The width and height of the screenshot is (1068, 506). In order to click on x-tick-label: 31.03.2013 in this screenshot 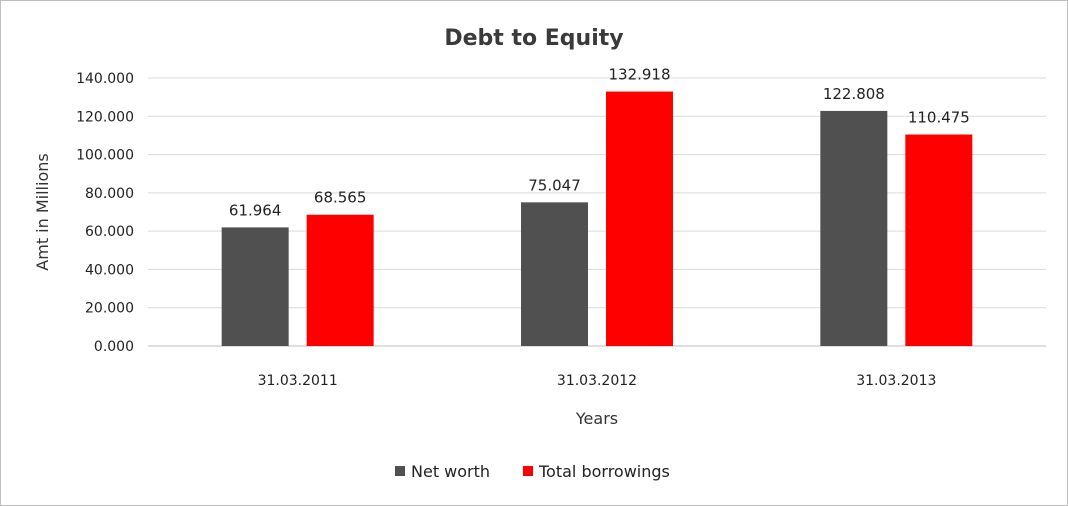, I will do `click(896, 381)`.